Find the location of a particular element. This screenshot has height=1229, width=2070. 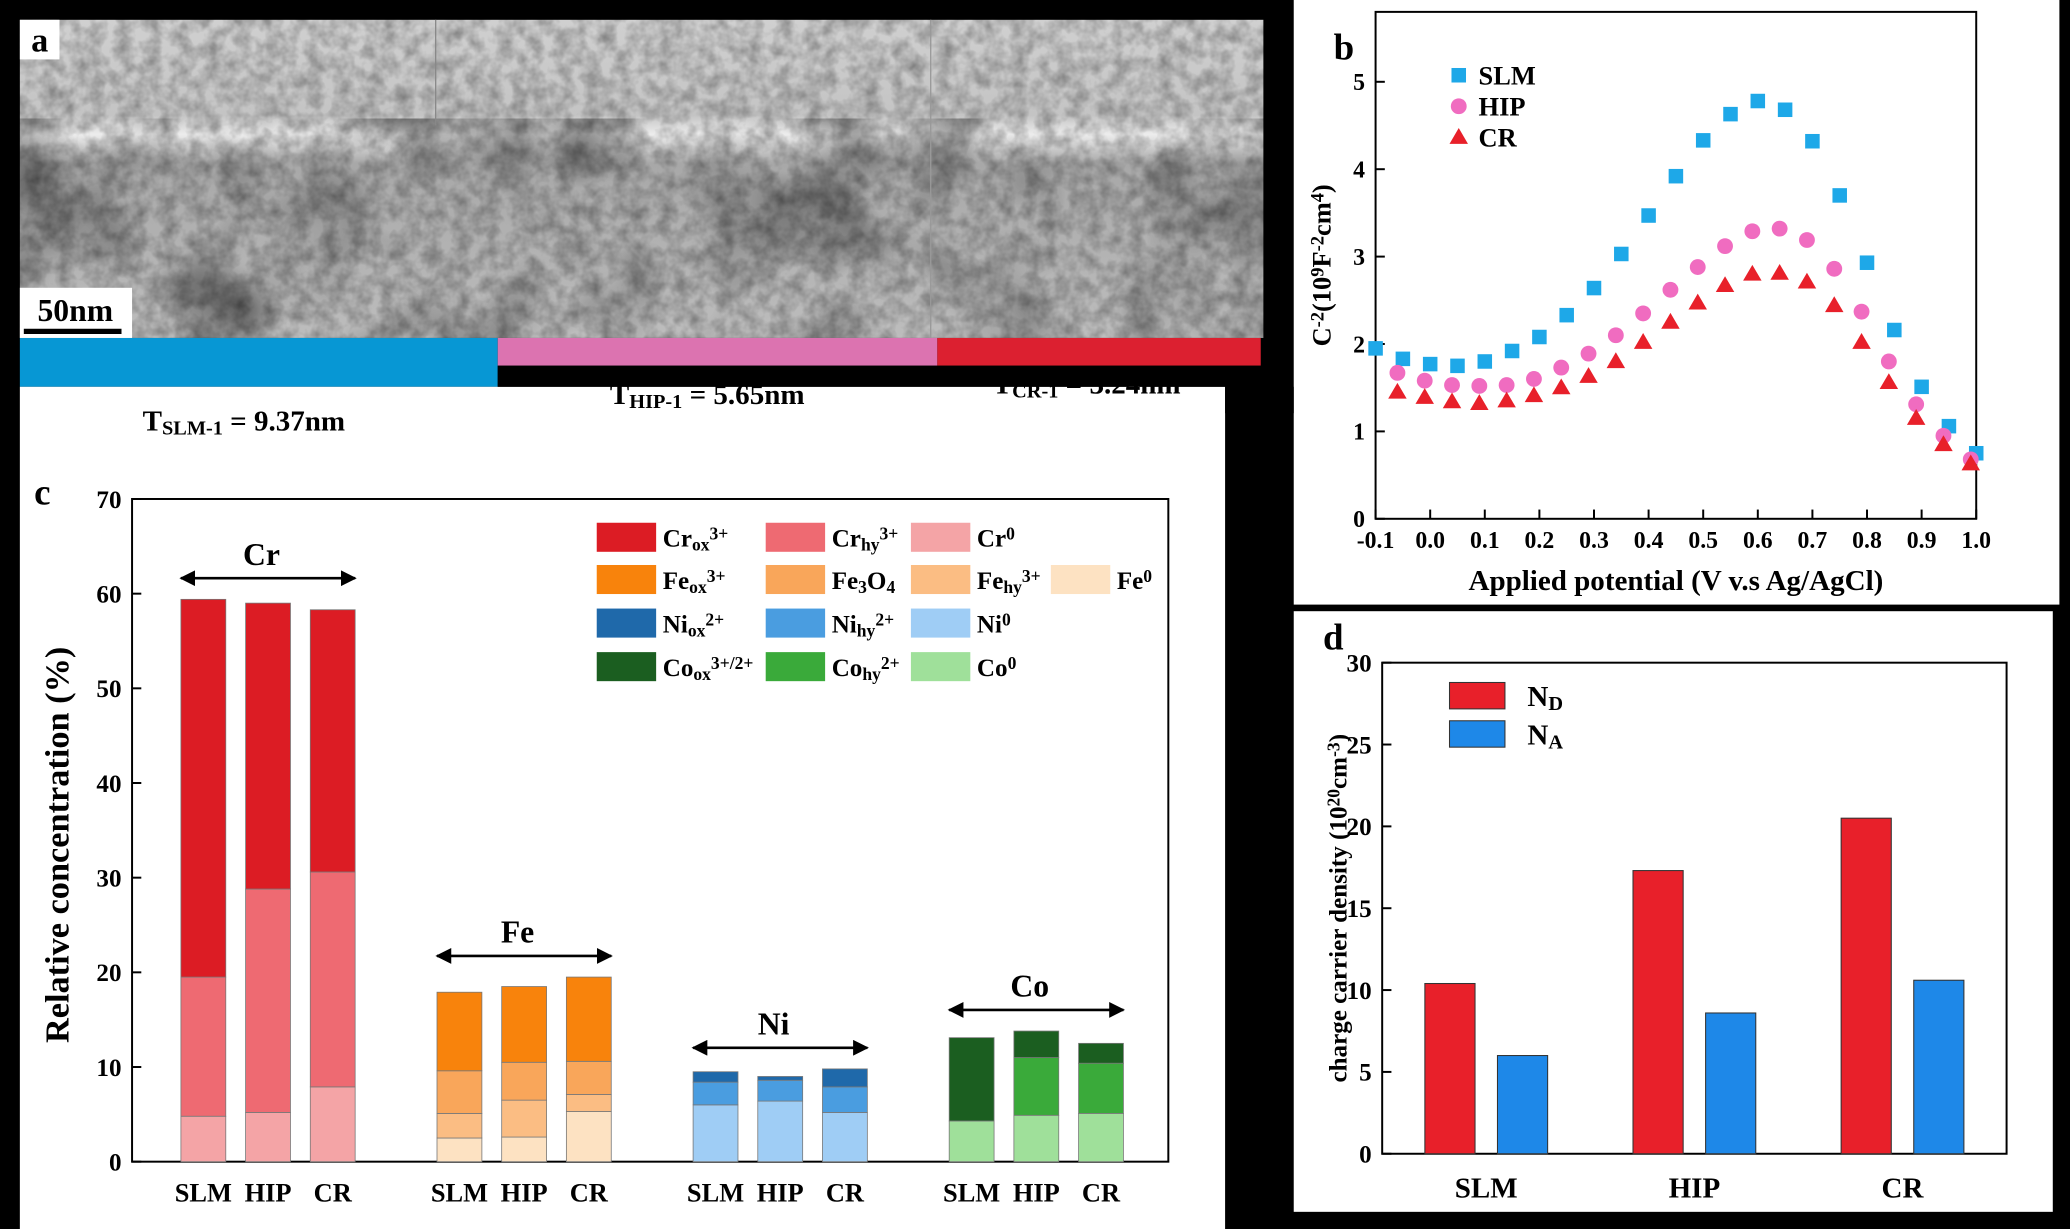

legend-label-part: 3+ is located at coordinates (889, 534).